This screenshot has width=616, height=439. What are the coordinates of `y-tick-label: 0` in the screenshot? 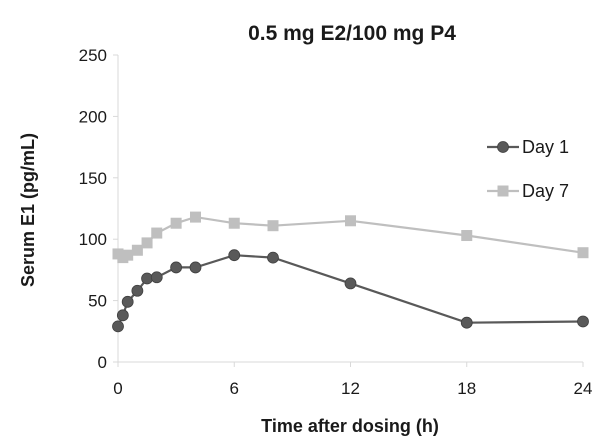 It's located at (102, 362).